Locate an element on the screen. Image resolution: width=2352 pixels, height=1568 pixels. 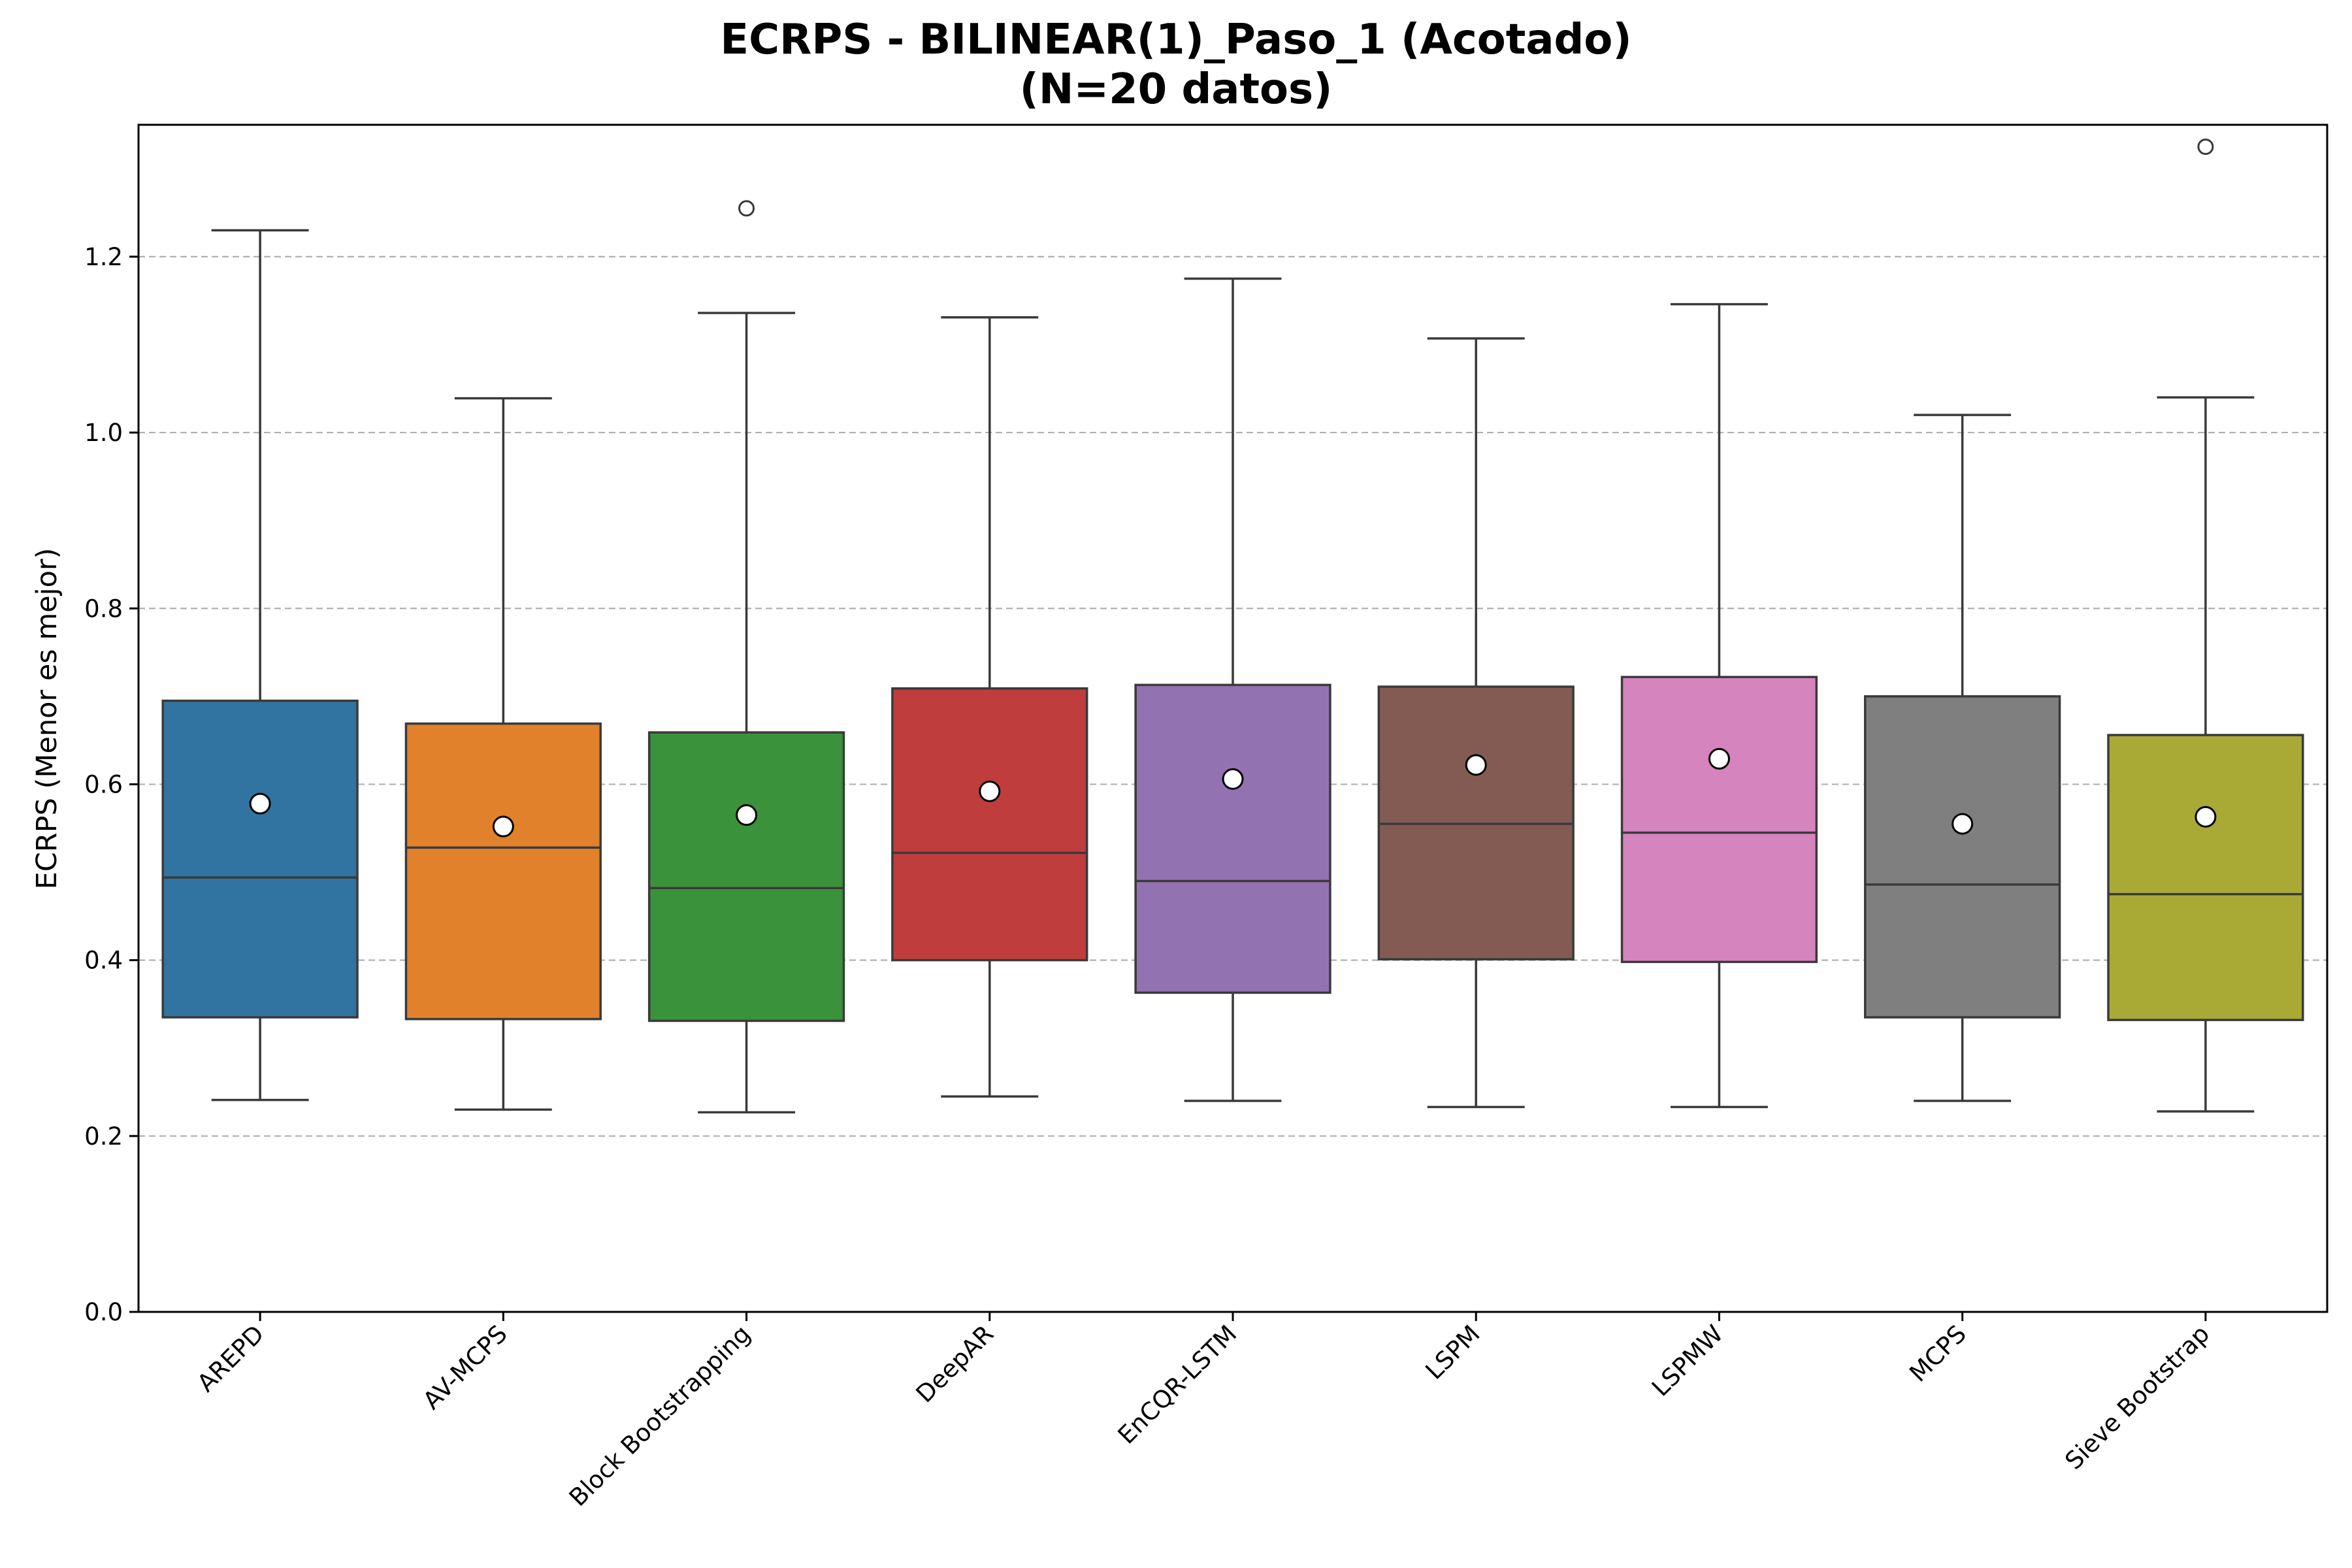
y-tick-label: 0.6 is located at coordinates (103, 784).